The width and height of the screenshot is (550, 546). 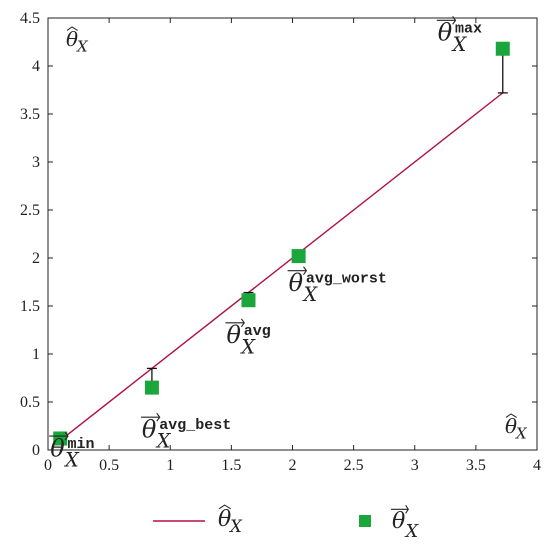 I want to click on y-tick-label: 3, so click(x=36, y=162).